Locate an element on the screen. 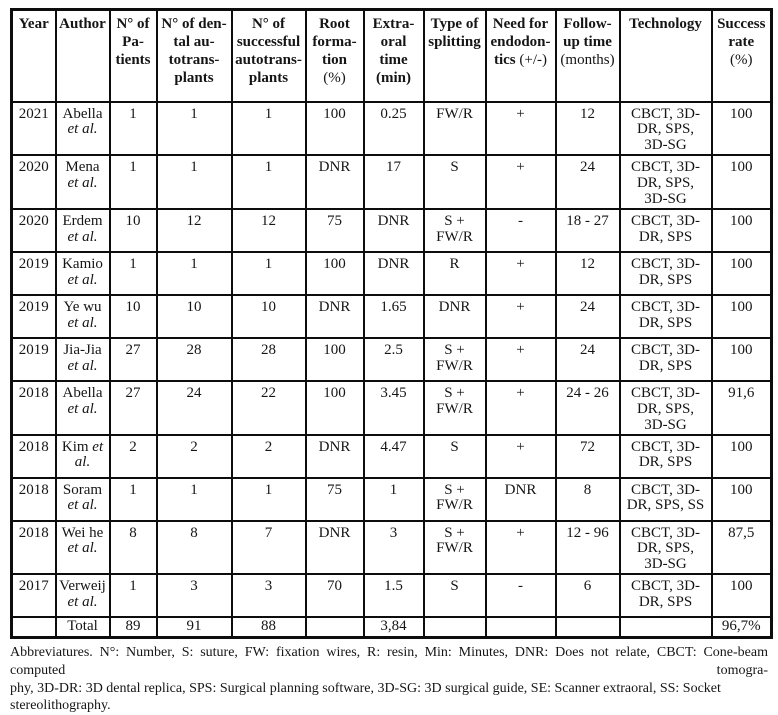 This screenshot has width=778, height=715. header-cell-year: Year is located at coordinates (34, 56).